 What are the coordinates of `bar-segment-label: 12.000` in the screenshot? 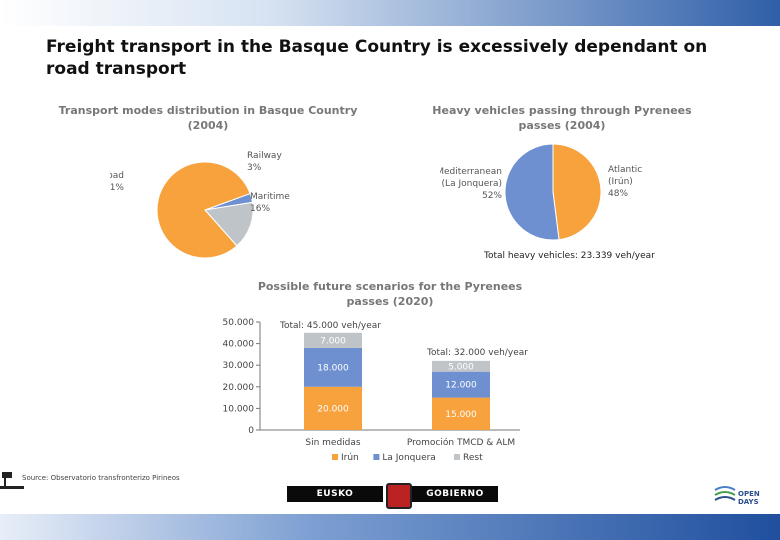 It's located at (461, 386).